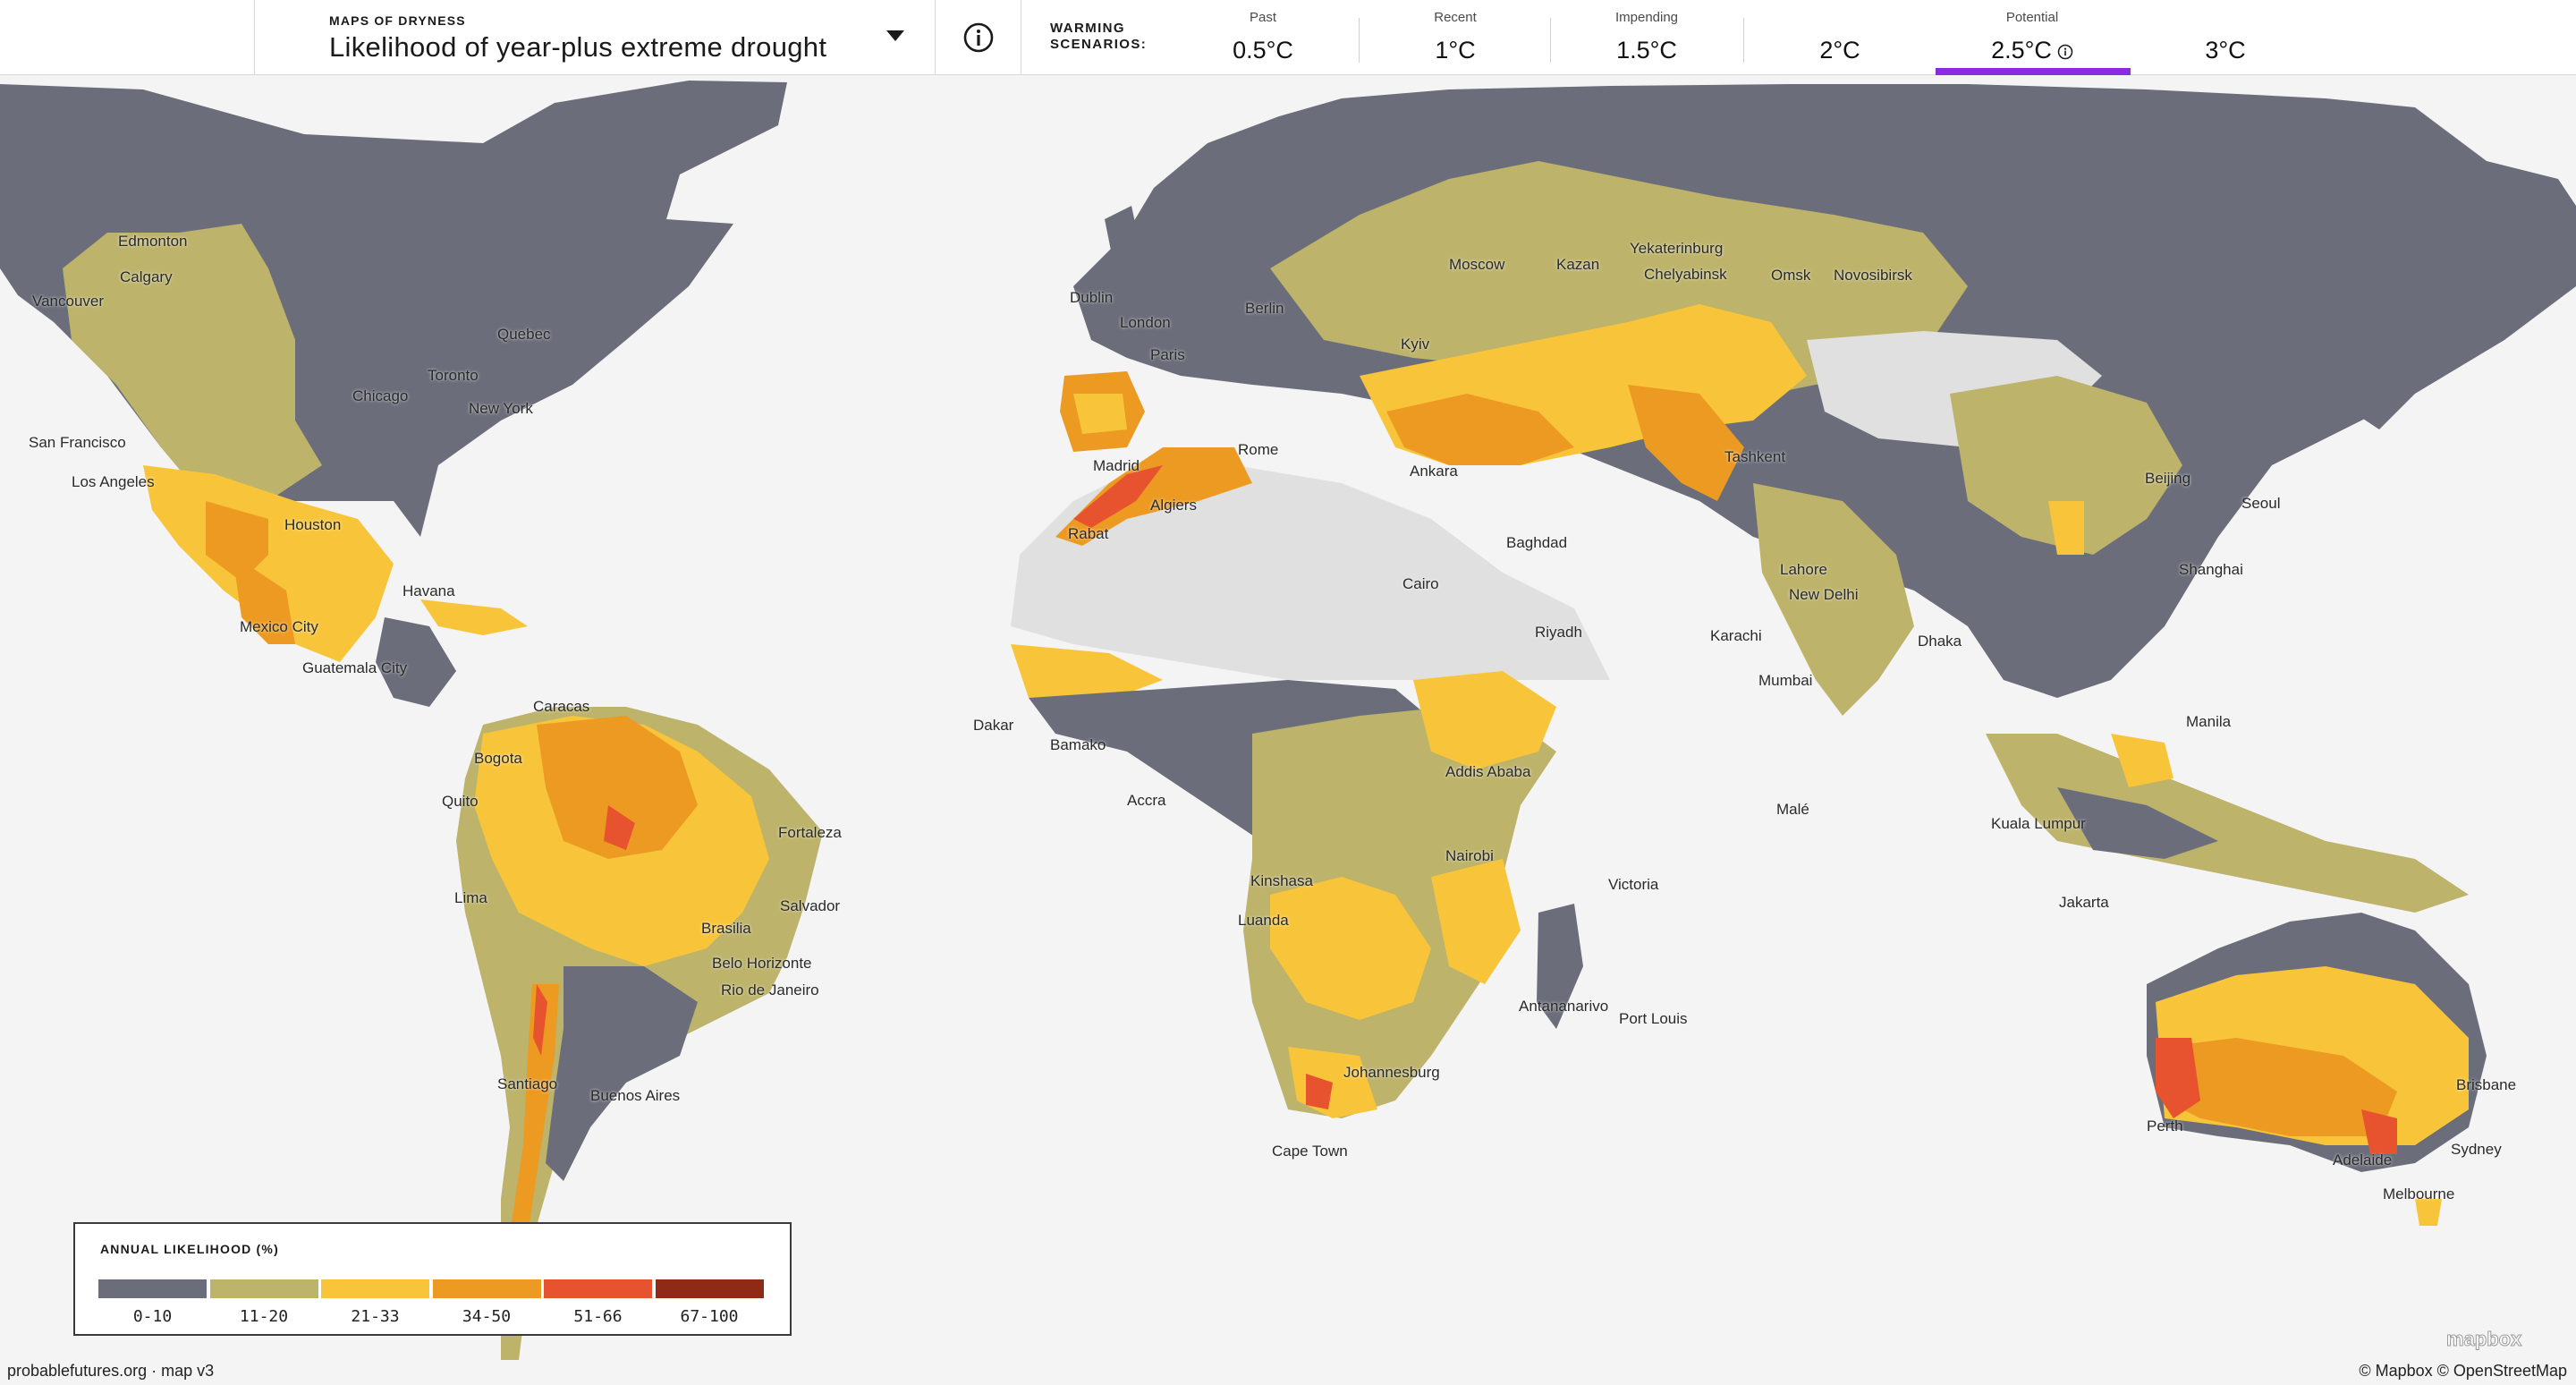 The image size is (2576, 1385). What do you see at coordinates (1653, 1018) in the screenshot?
I see `city-label: Port Louis` at bounding box center [1653, 1018].